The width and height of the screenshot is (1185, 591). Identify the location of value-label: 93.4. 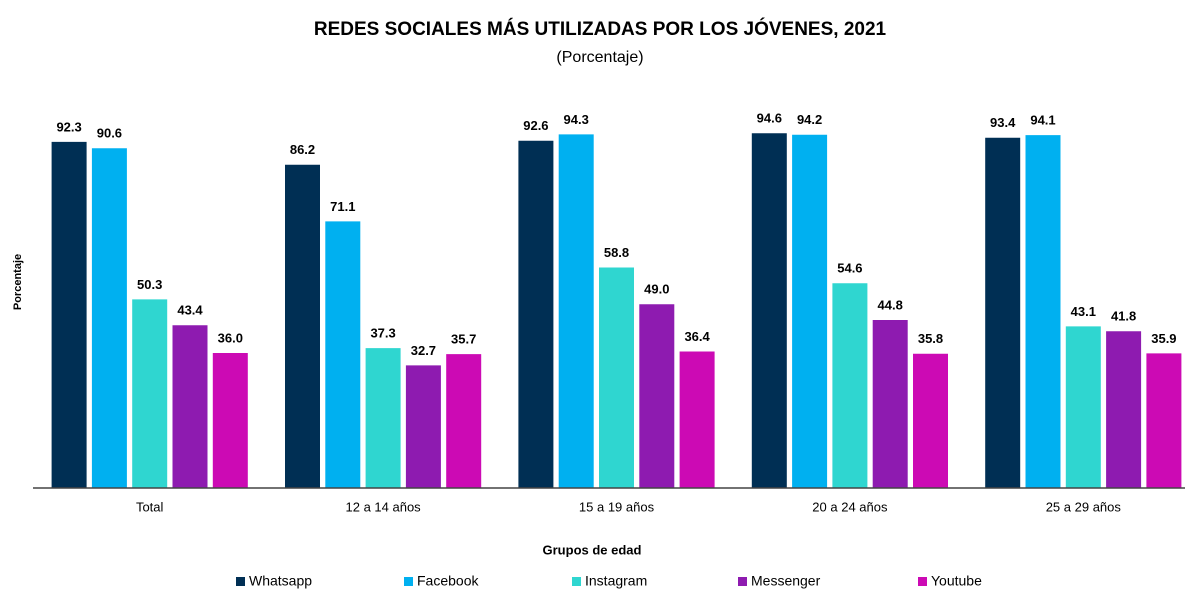
(1003, 122).